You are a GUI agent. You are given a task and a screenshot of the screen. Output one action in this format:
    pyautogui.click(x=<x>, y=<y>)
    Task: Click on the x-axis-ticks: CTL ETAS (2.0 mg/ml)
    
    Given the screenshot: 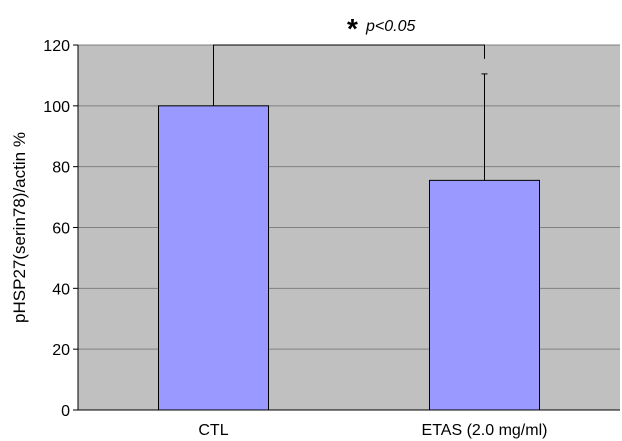 What is the action you would take?
    pyautogui.click(x=372, y=430)
    